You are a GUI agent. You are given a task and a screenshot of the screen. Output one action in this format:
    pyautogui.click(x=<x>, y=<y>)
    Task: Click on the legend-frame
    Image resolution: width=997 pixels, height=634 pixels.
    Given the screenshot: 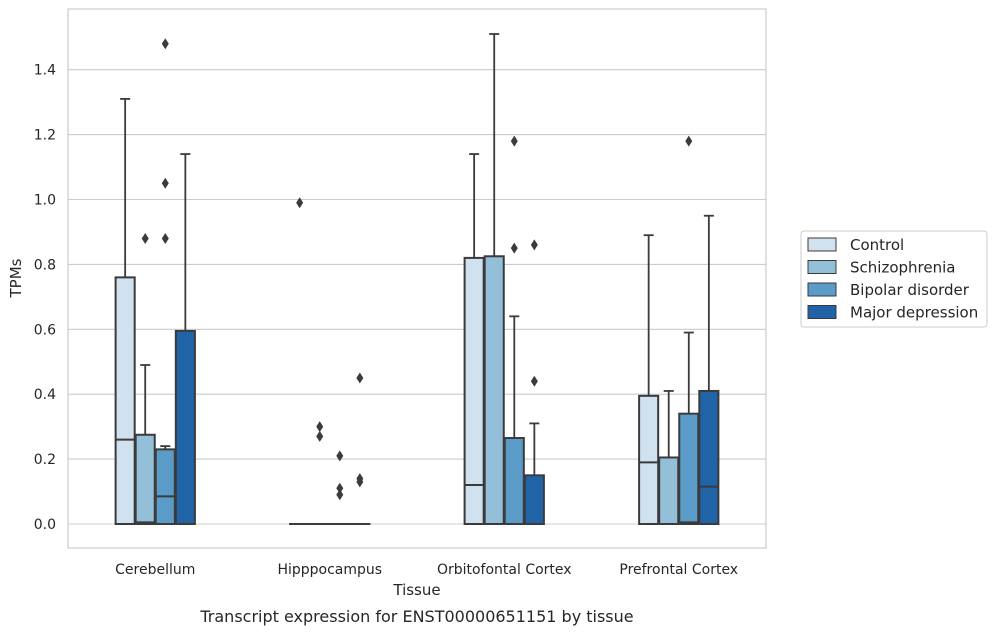 What is the action you would take?
    pyautogui.click(x=894, y=279)
    